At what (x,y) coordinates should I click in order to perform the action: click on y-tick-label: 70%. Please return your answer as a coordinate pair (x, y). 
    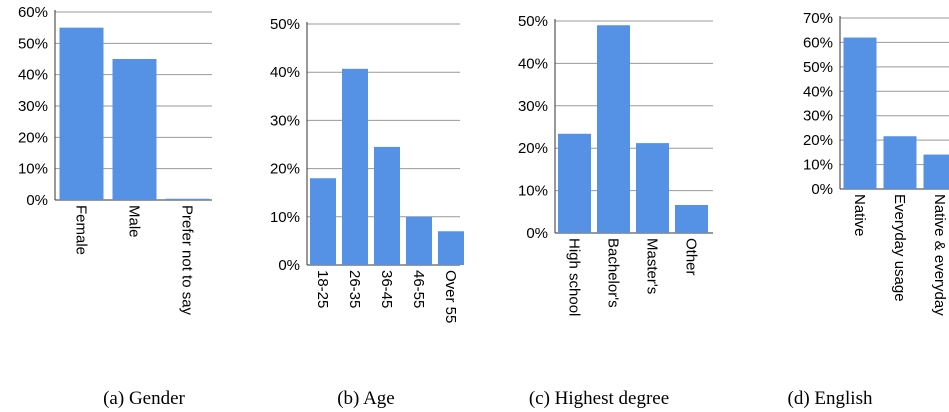
    Looking at the image, I should click on (818, 18).